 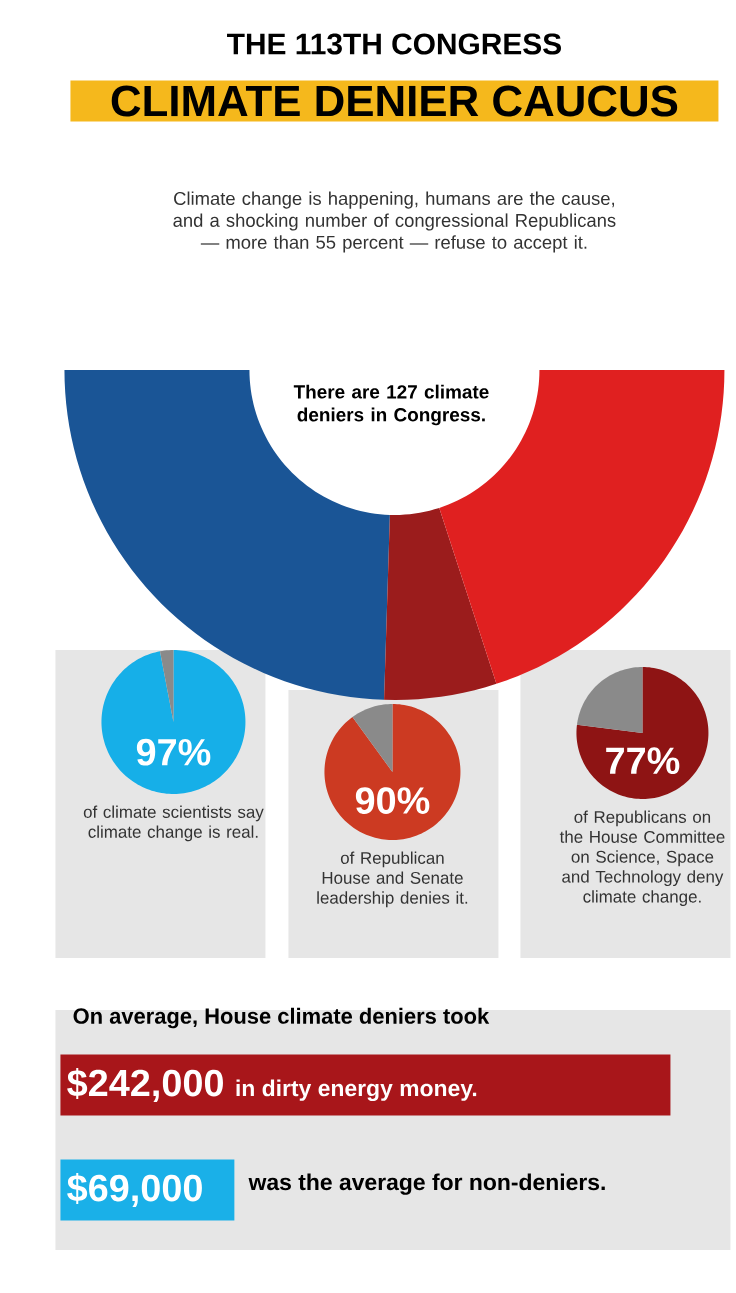 I want to click on data-label: 97%, so click(x=173, y=752).